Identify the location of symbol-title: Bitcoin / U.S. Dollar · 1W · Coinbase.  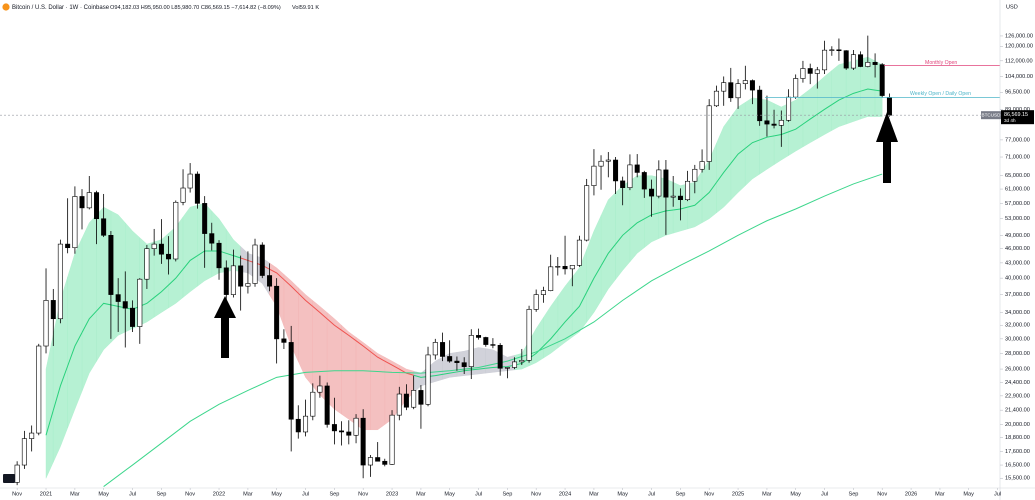
(61, 8).